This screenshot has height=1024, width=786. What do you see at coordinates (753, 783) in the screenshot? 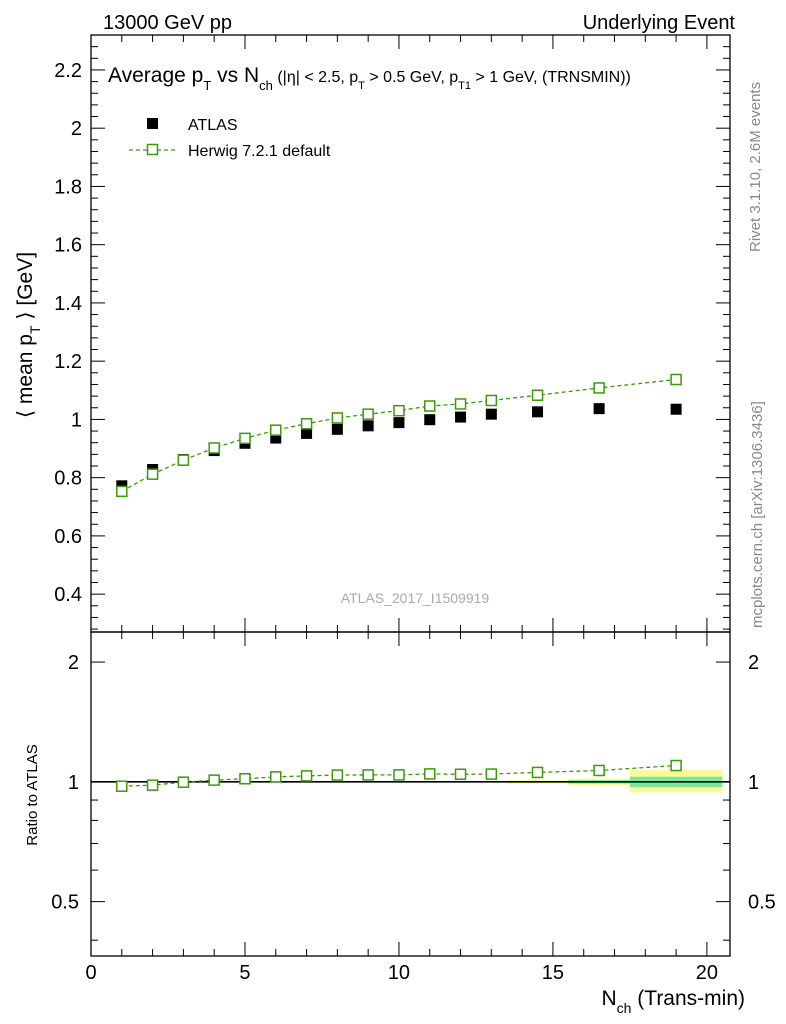
I see `y-tick-label-ratio-right: 1` at bounding box center [753, 783].